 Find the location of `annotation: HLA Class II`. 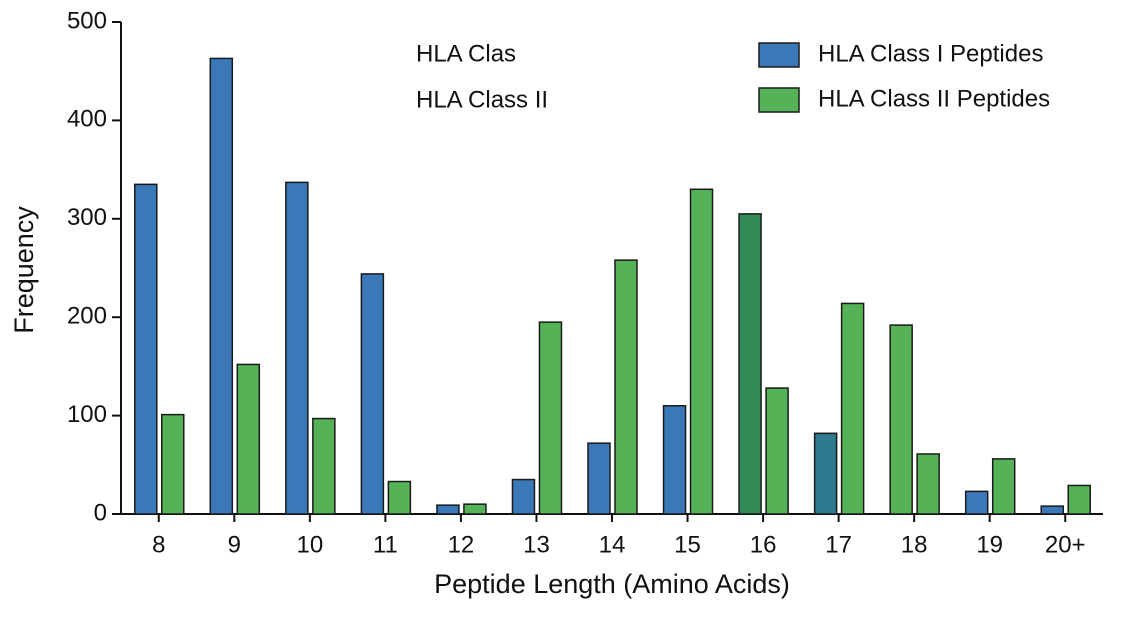

annotation: HLA Class II is located at coordinates (482, 99).